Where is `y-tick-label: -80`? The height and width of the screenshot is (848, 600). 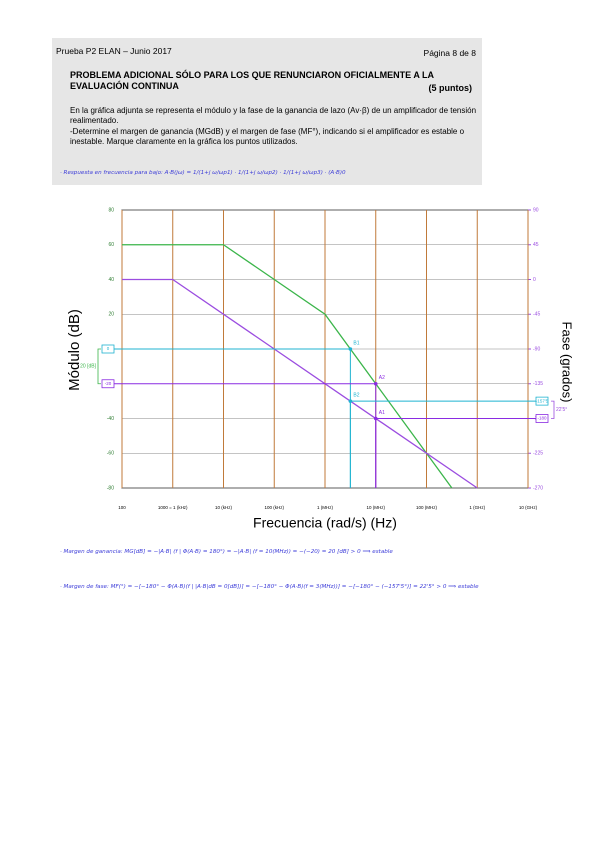 y-tick-label: -80 is located at coordinates (110, 488).